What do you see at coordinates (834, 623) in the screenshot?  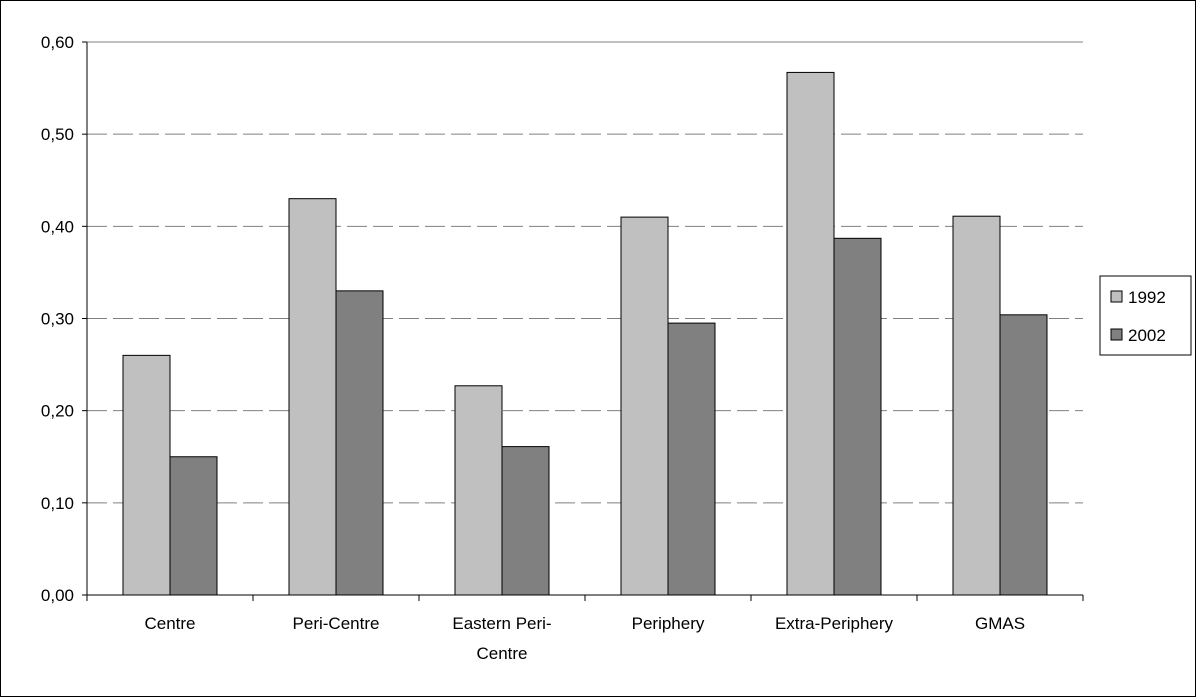 I see `category-label: Extra-Periphery` at bounding box center [834, 623].